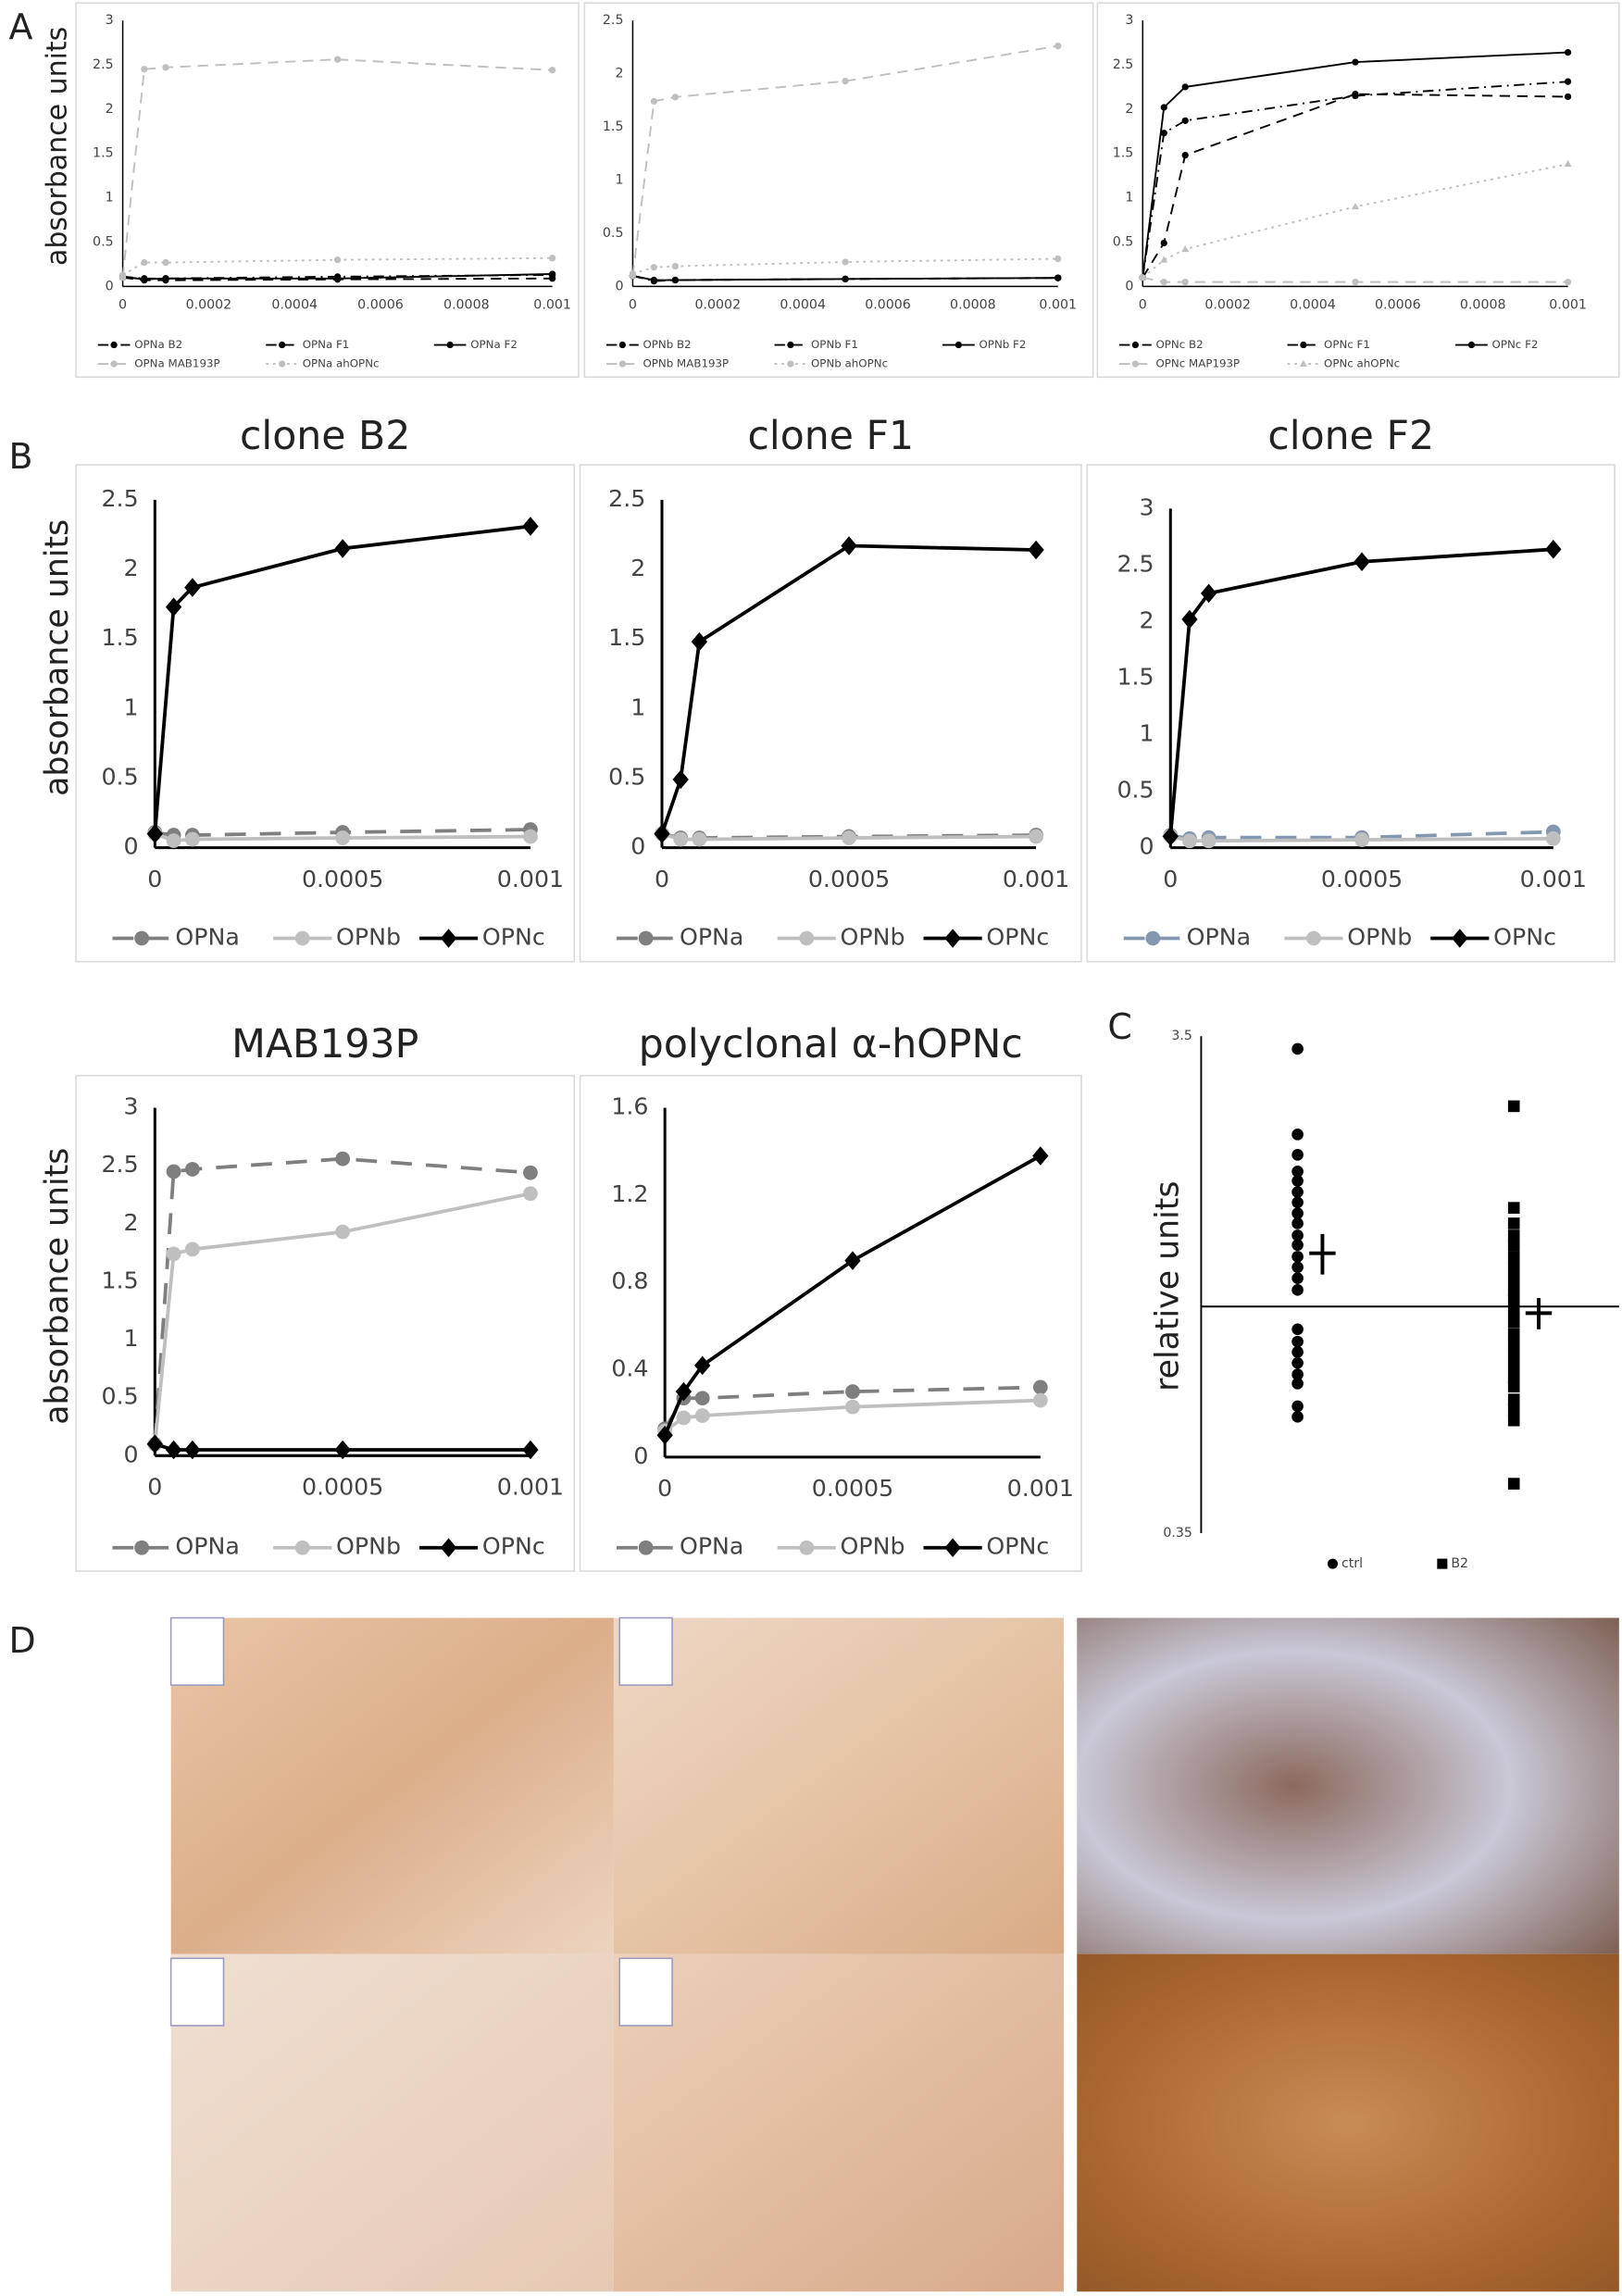 This screenshot has width=1622, height=2296. What do you see at coordinates (530, 1487) in the screenshot?
I see `x-tick-label: 0.001` at bounding box center [530, 1487].